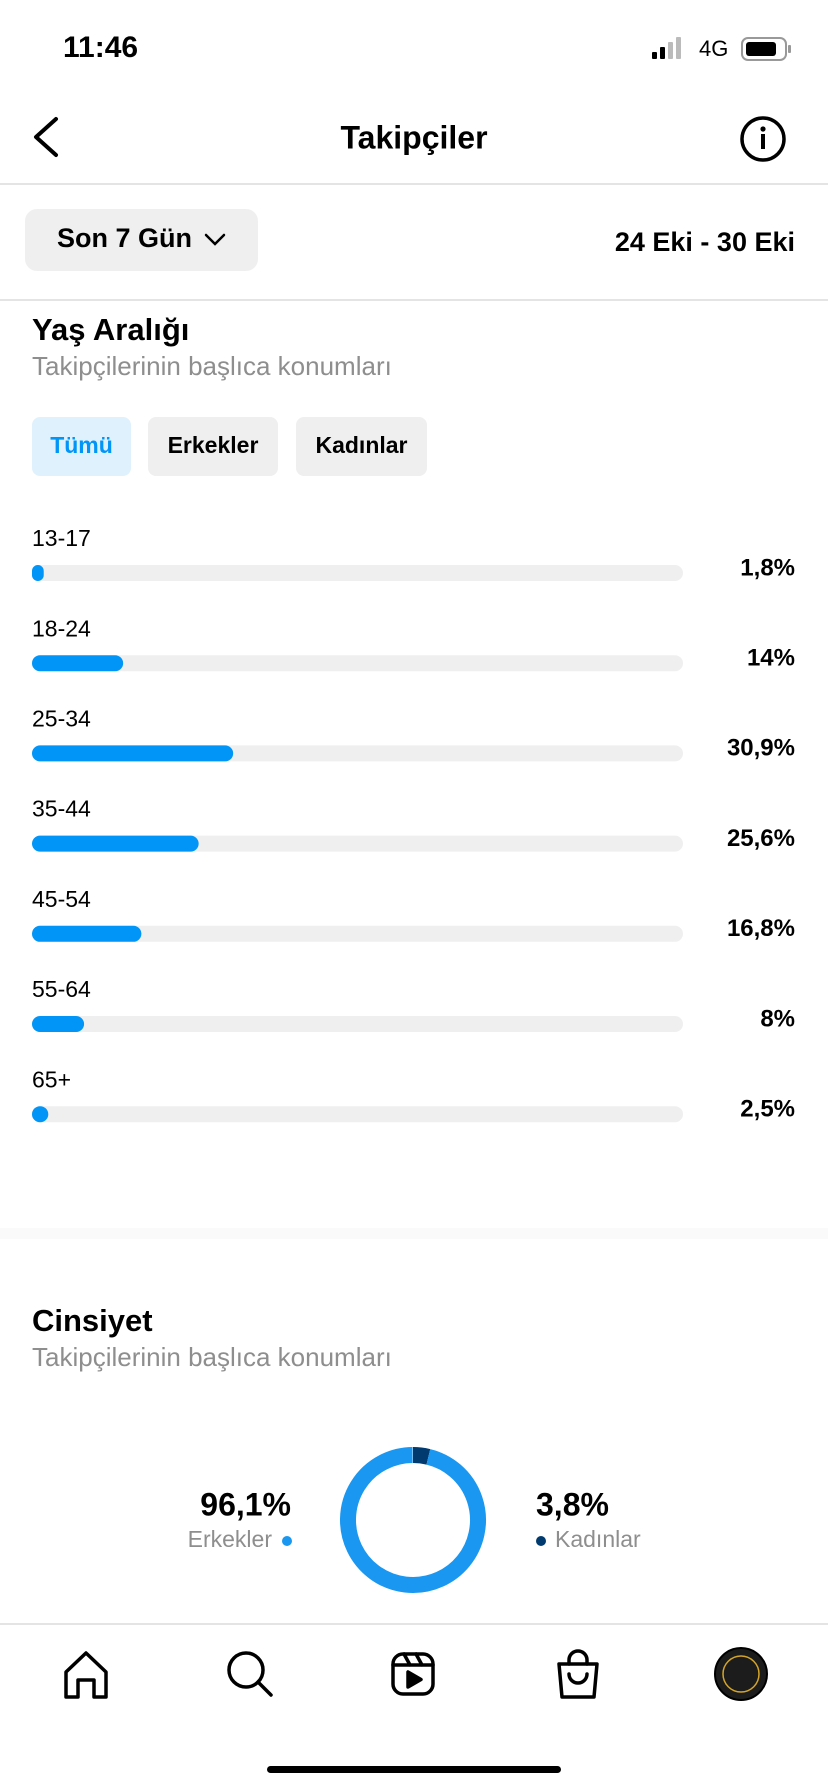 Image resolution: width=828 pixels, height=1792 pixels. What do you see at coordinates (230, 1539) in the screenshot?
I see `legend-label: Erkekler` at bounding box center [230, 1539].